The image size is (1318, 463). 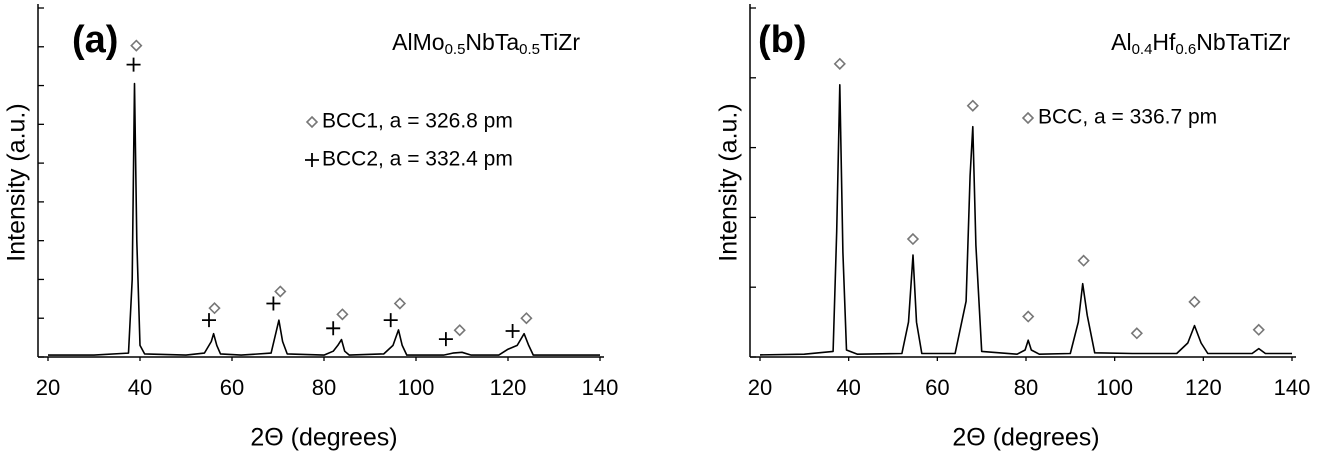 I want to click on title-subscript: 0.4, so click(x=1142, y=49).